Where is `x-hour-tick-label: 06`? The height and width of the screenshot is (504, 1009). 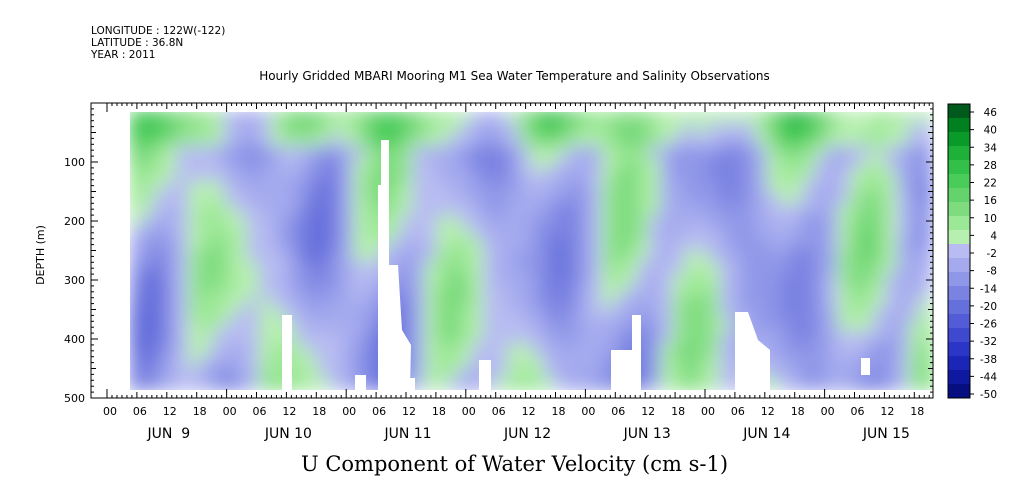
x-hour-tick-label: 06 is located at coordinates (379, 411).